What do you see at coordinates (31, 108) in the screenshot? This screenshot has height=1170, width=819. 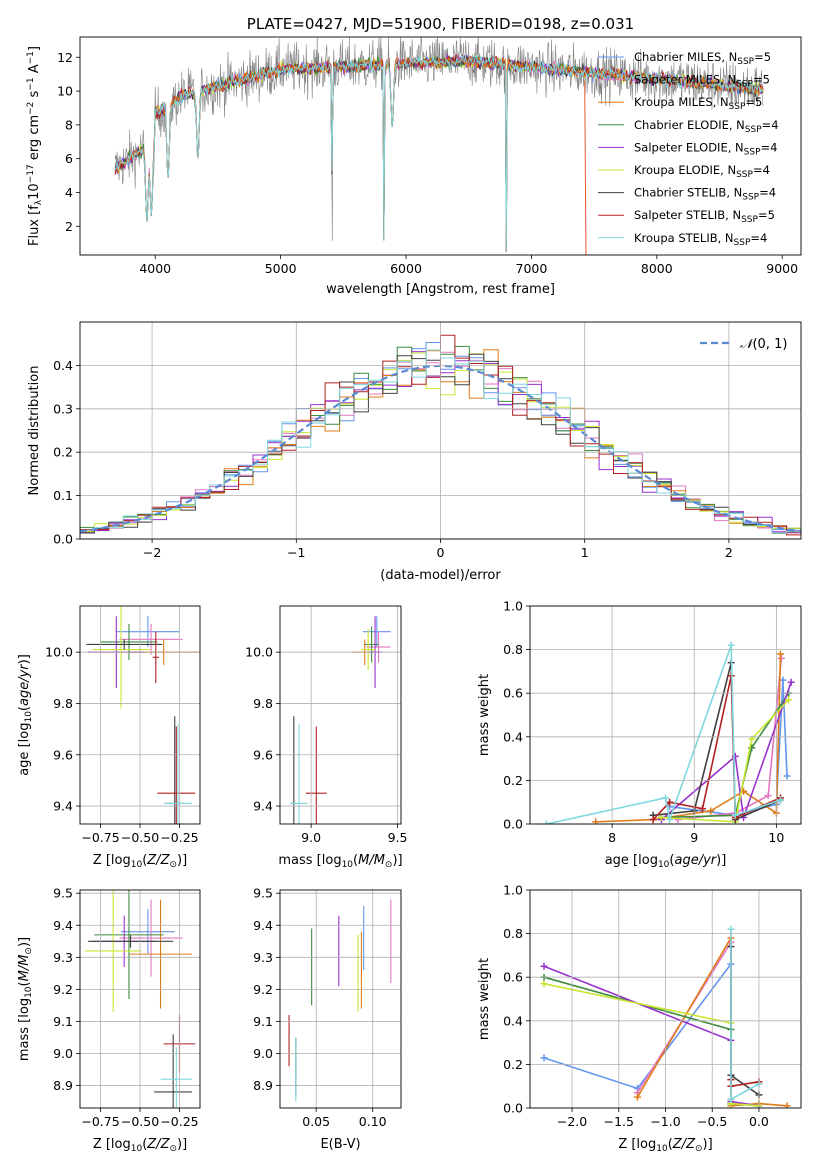 I see `label-part: −2` at bounding box center [31, 108].